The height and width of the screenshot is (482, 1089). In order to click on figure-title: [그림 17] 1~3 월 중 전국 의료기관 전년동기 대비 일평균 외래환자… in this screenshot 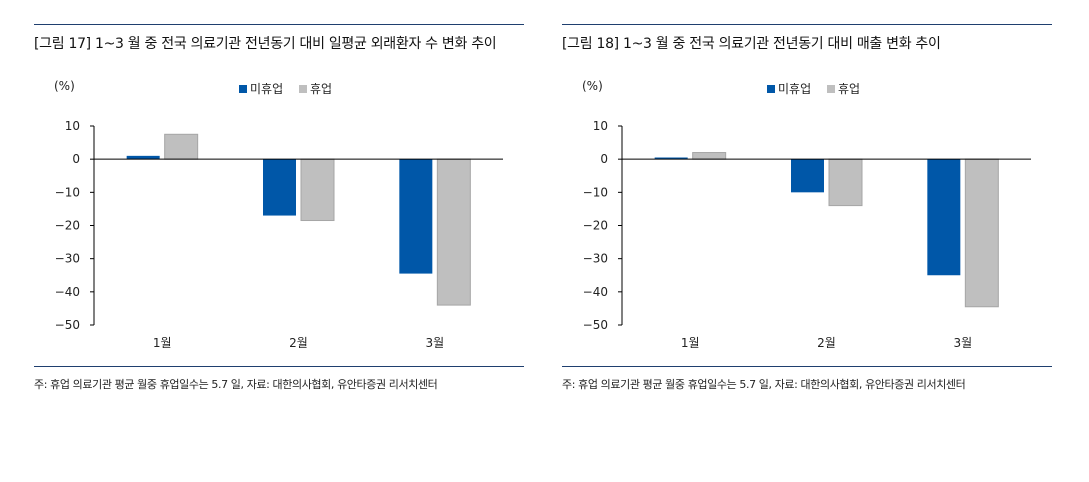, I will do `click(265, 44)`.